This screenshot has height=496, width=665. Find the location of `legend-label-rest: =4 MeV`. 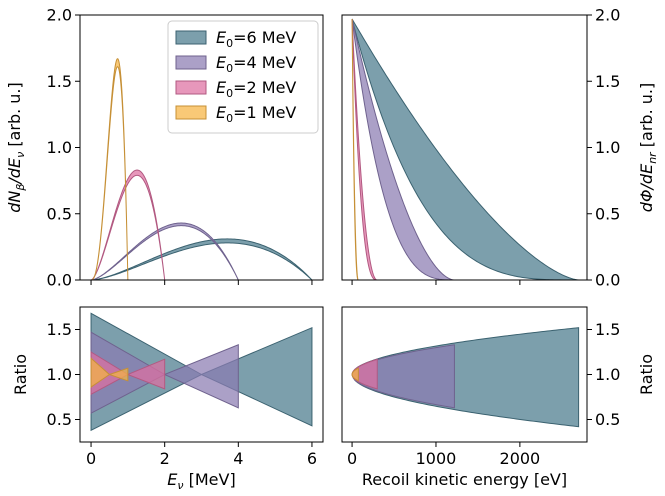

legend-label-rest: =4 MeV is located at coordinates (264, 62).